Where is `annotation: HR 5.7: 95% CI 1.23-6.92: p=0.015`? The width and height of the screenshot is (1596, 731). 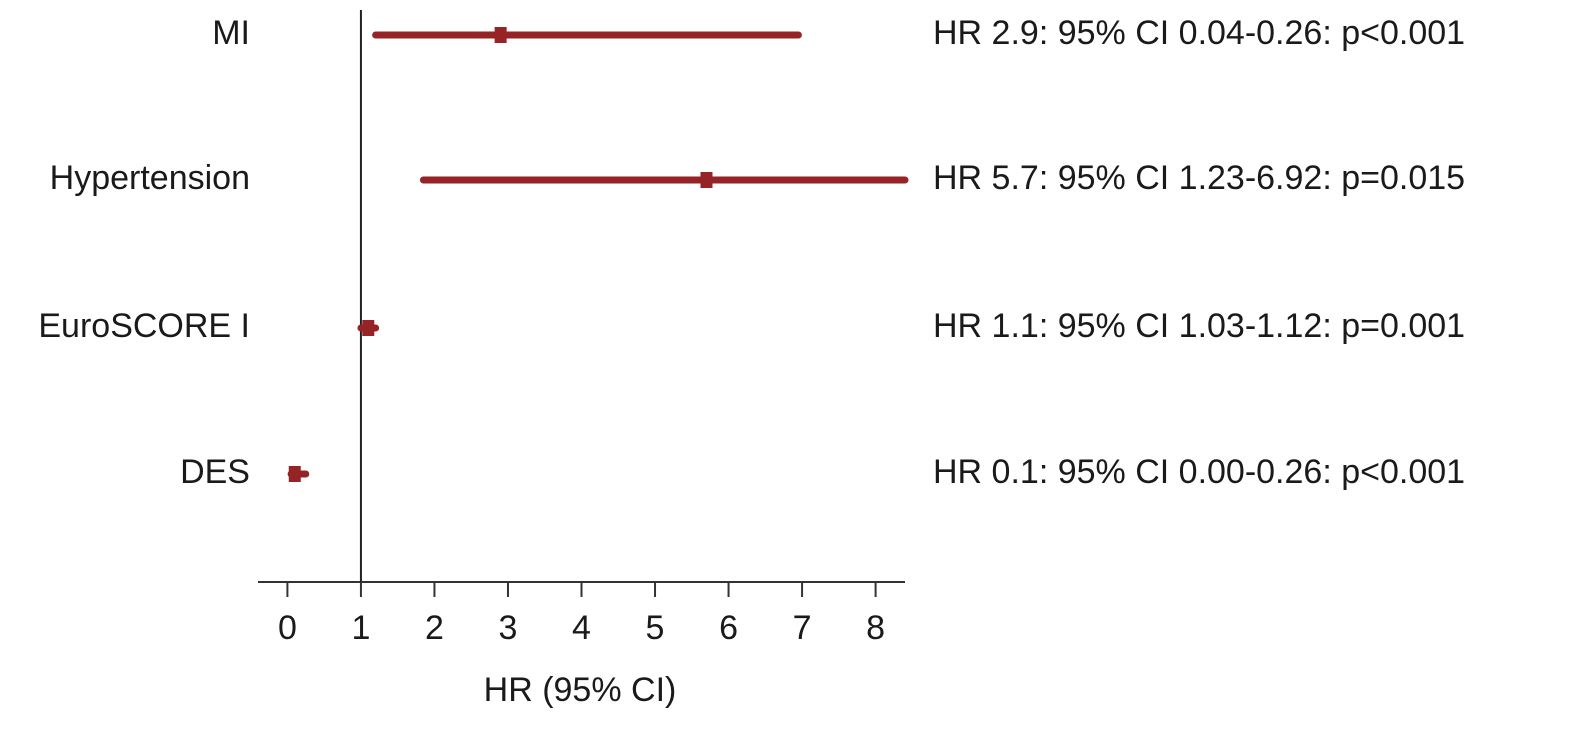 annotation: HR 5.7: 95% CI 1.23-6.92: p=0.015 is located at coordinates (1199, 178).